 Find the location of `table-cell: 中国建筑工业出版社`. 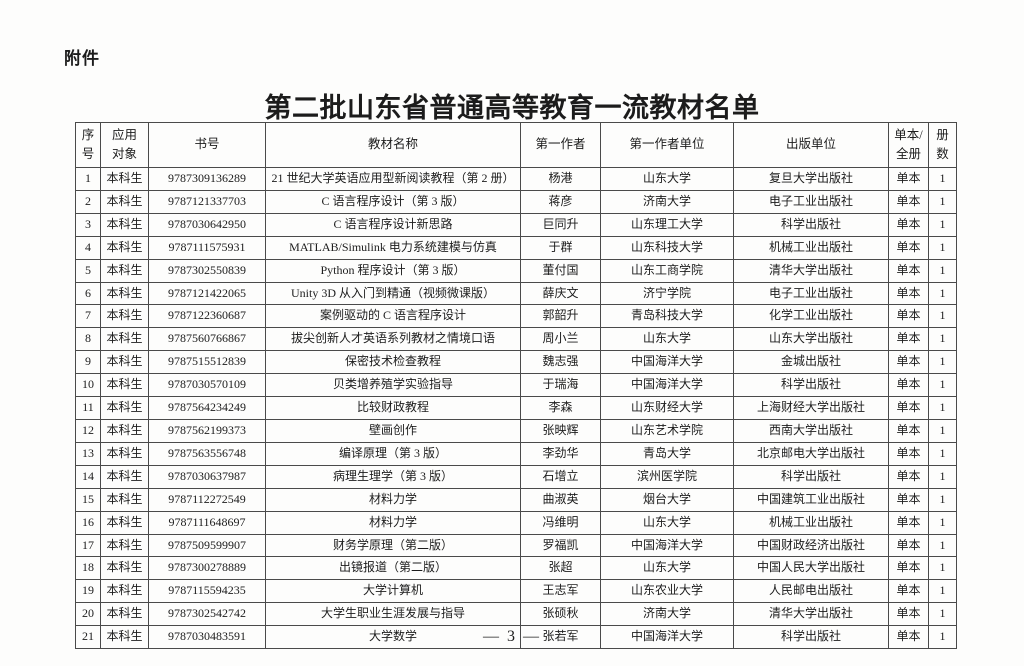

table-cell: 中国建筑工业出版社 is located at coordinates (811, 499).